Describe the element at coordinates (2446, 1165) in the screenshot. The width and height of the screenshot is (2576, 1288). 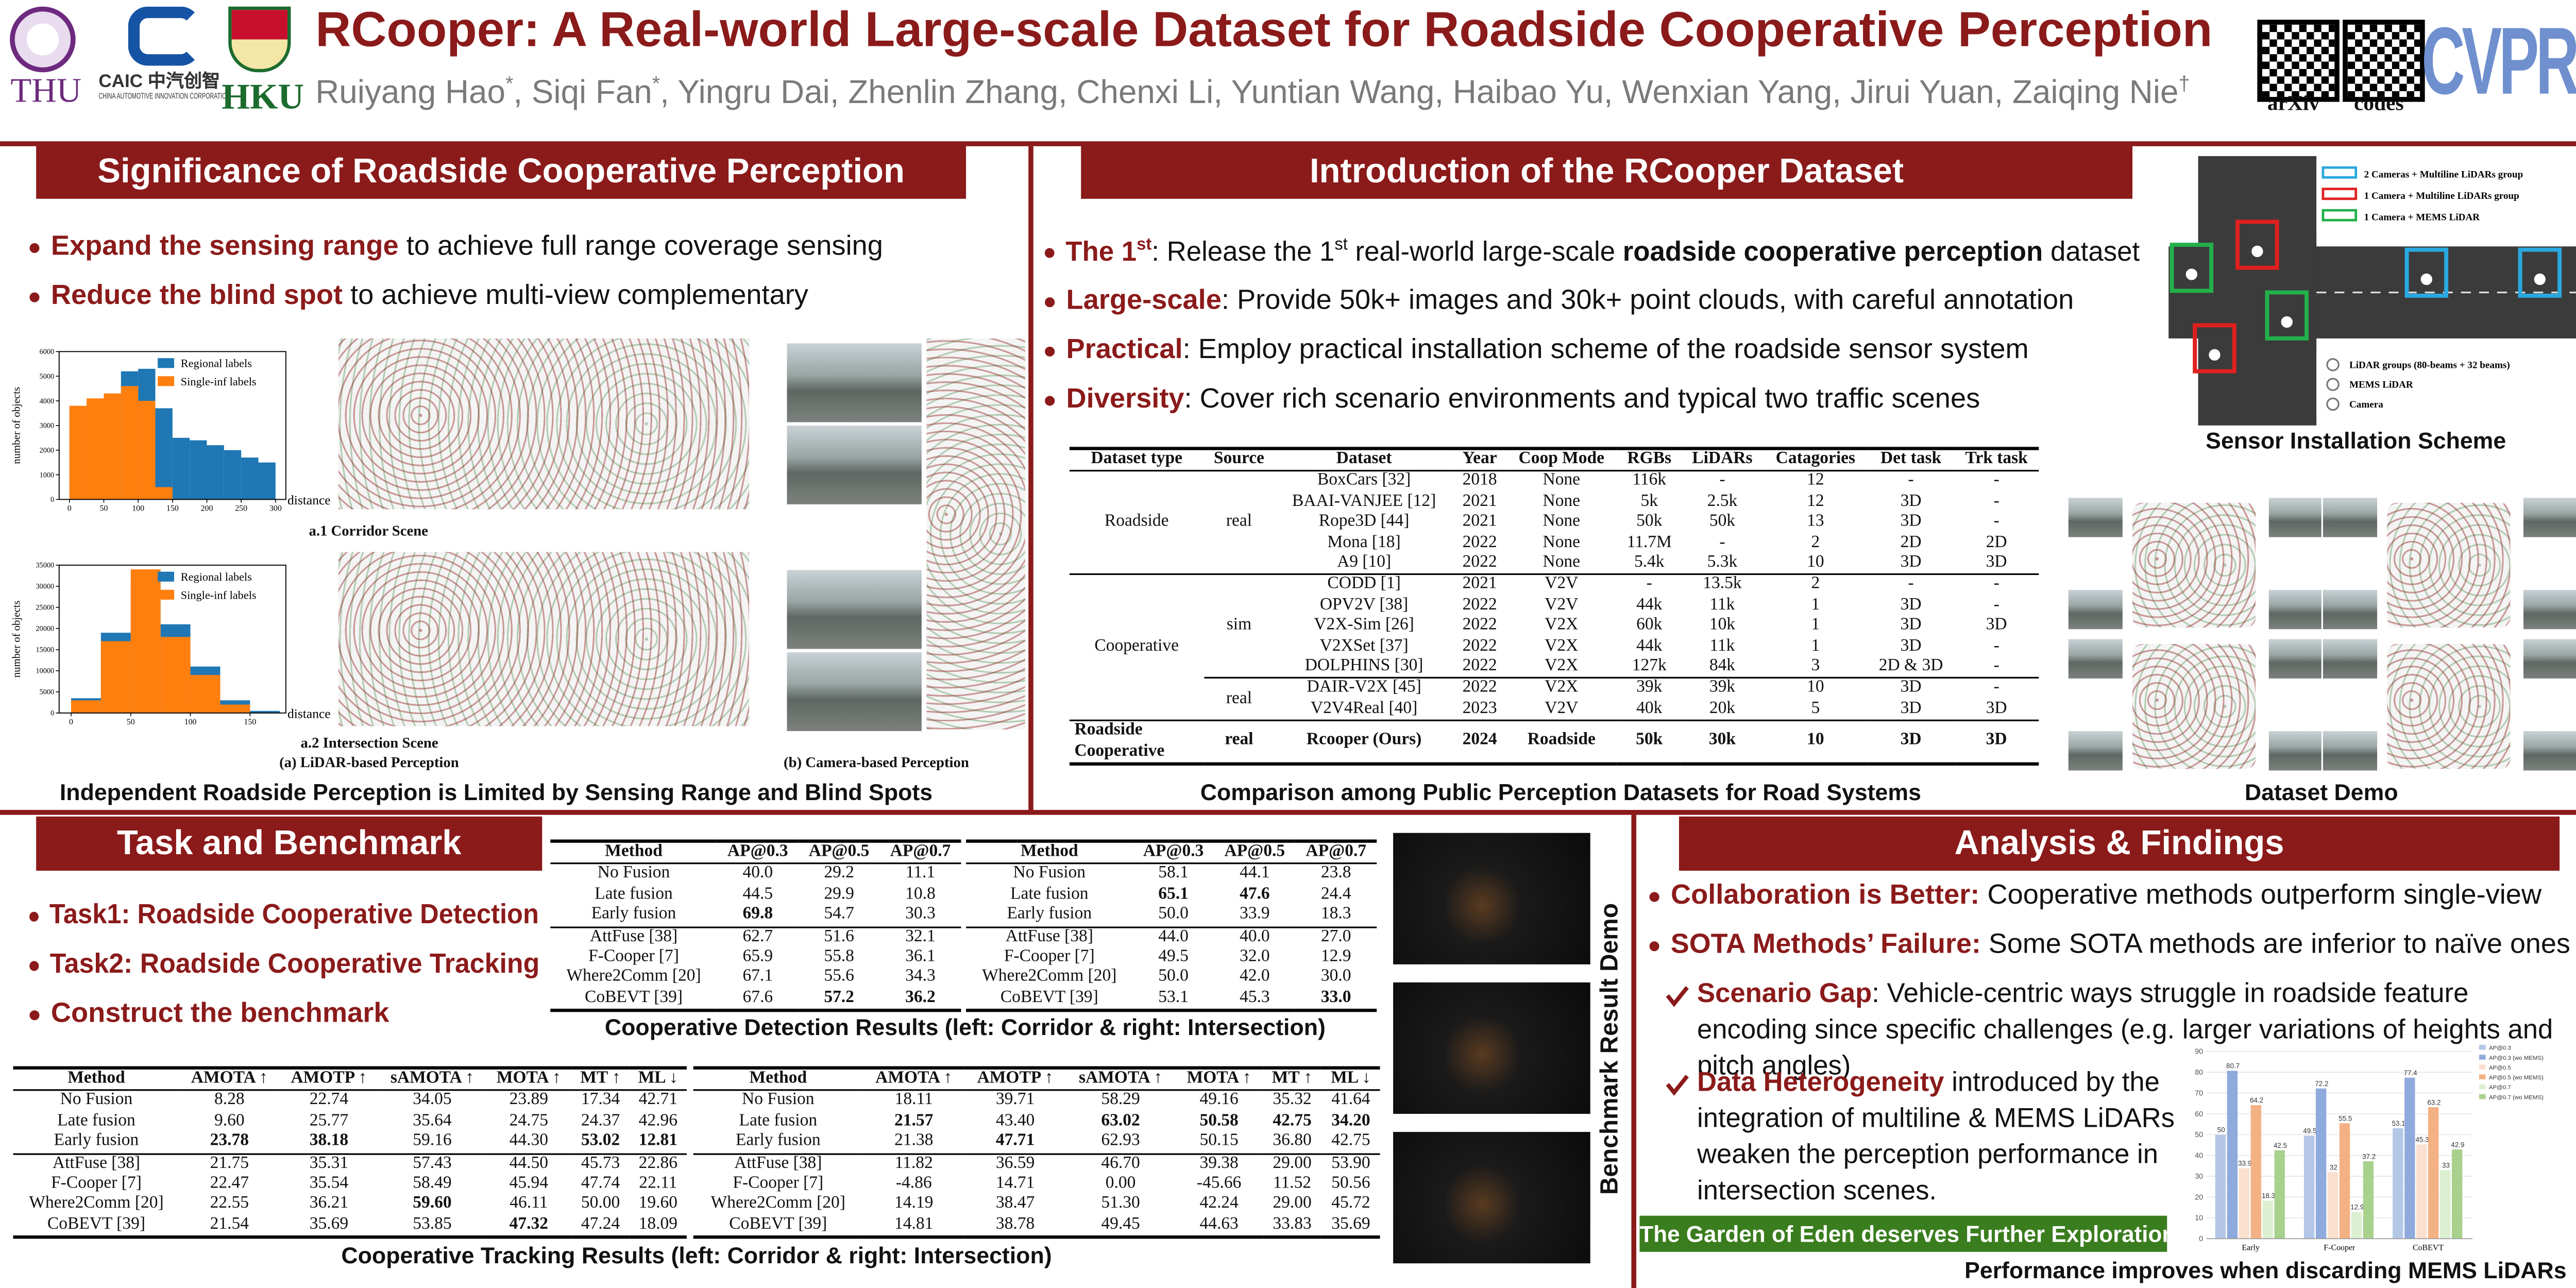
I see `value-label: 33` at that location.